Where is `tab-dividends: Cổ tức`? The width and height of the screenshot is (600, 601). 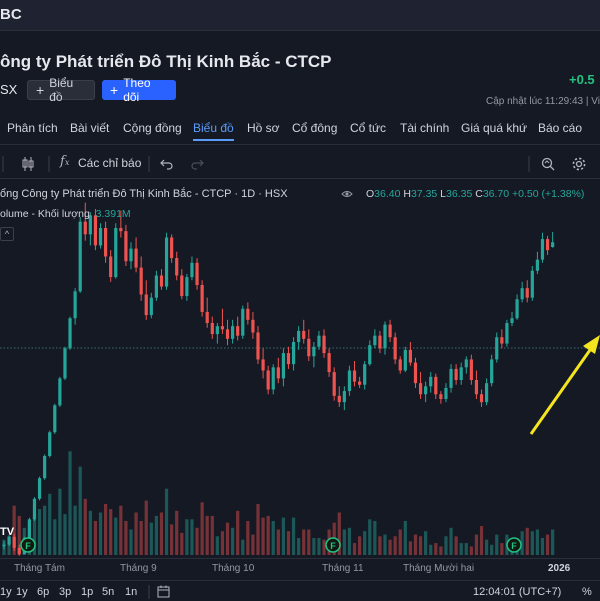
tab-dividends: Cổ tức is located at coordinates (368, 128).